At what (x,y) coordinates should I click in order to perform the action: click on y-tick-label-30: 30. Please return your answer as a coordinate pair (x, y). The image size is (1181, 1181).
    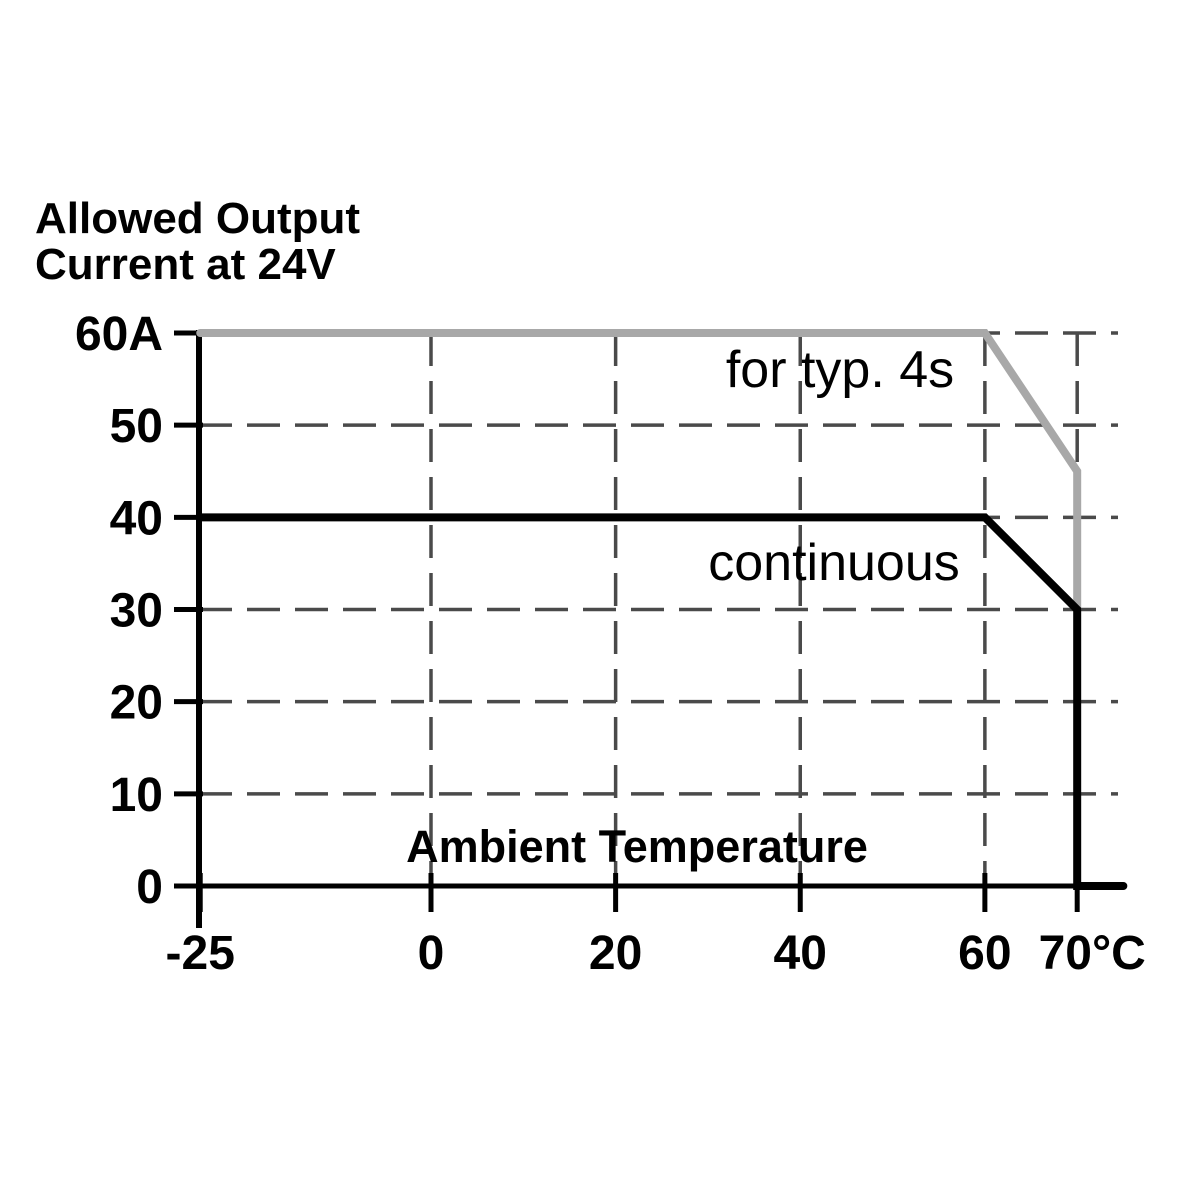
    Looking at the image, I should click on (136, 610).